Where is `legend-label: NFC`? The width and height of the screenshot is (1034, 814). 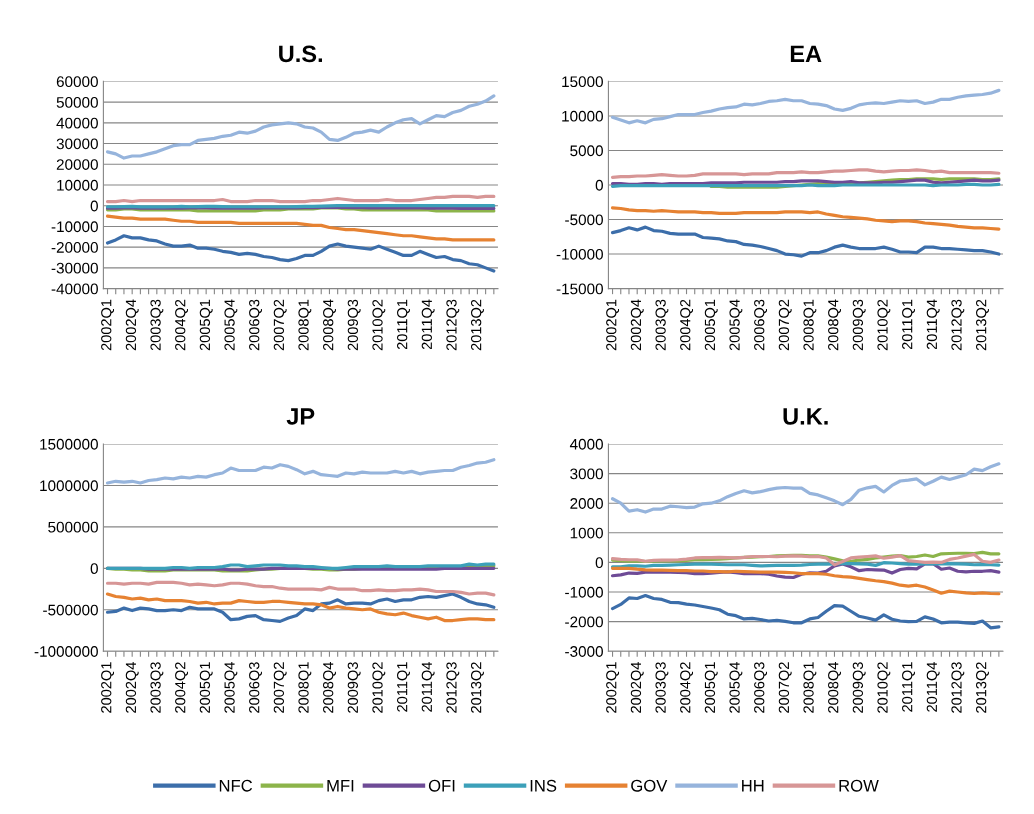 legend-label: NFC is located at coordinates (236, 785).